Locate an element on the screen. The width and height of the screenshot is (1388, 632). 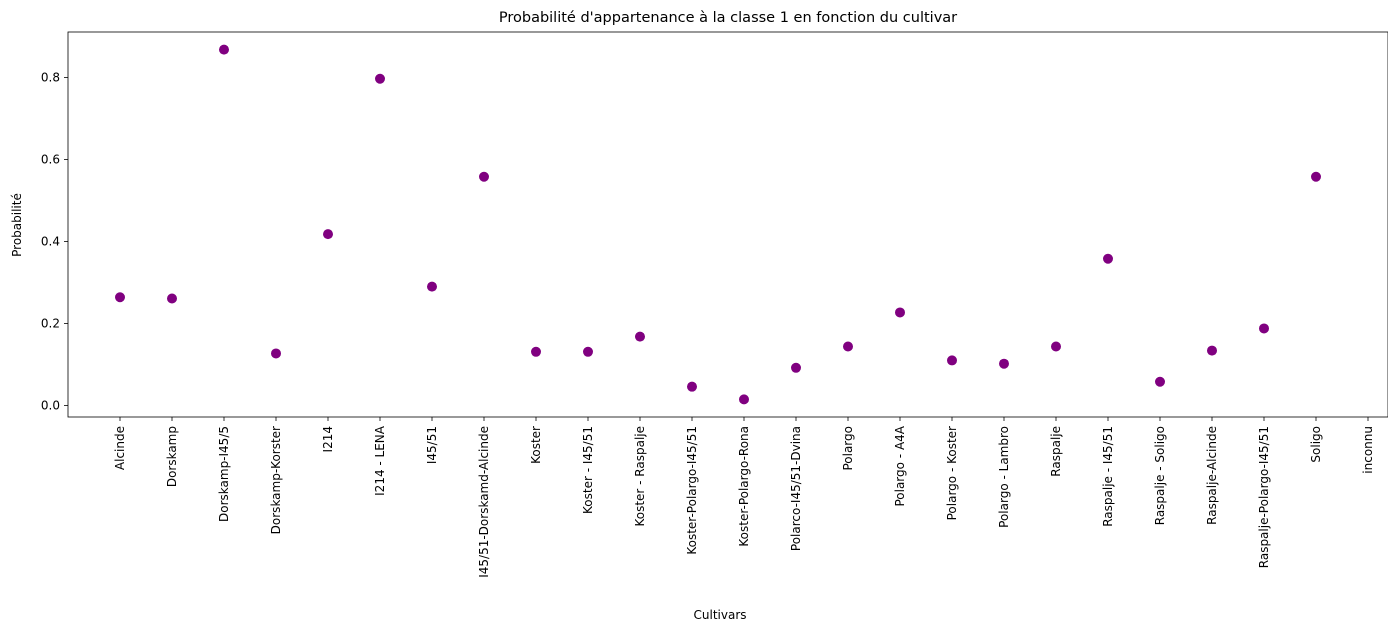
x-tick-label: Polarco-I45/51-Dvina is located at coordinates (796, 488).